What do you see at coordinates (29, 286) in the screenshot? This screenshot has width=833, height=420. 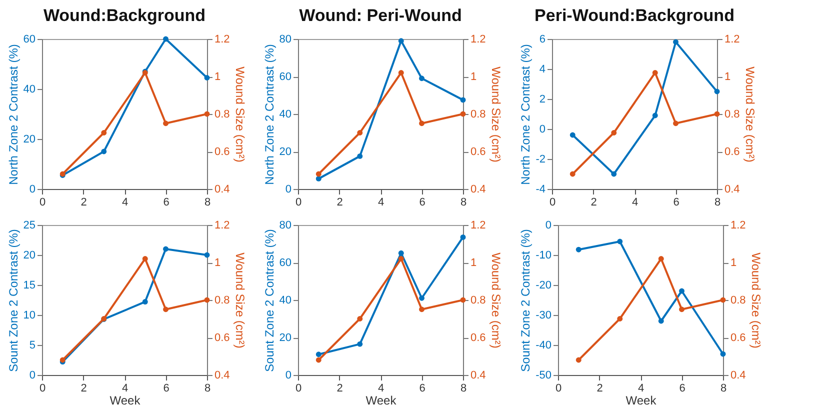 I see `y-tick-label: 15` at bounding box center [29, 286].